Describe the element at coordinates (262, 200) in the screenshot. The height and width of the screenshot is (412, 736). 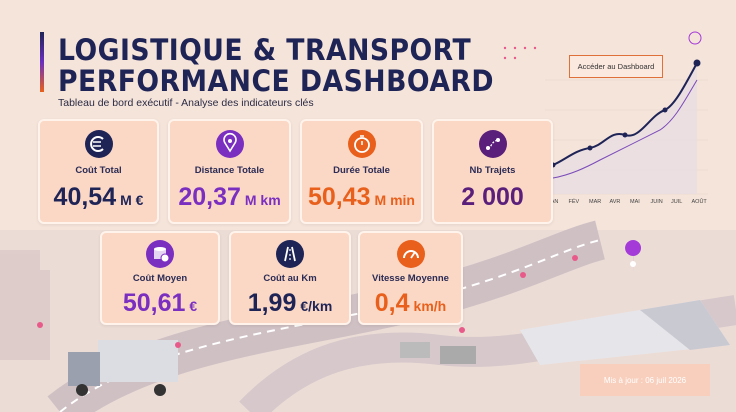
I see `kpi-unit: M km` at that location.